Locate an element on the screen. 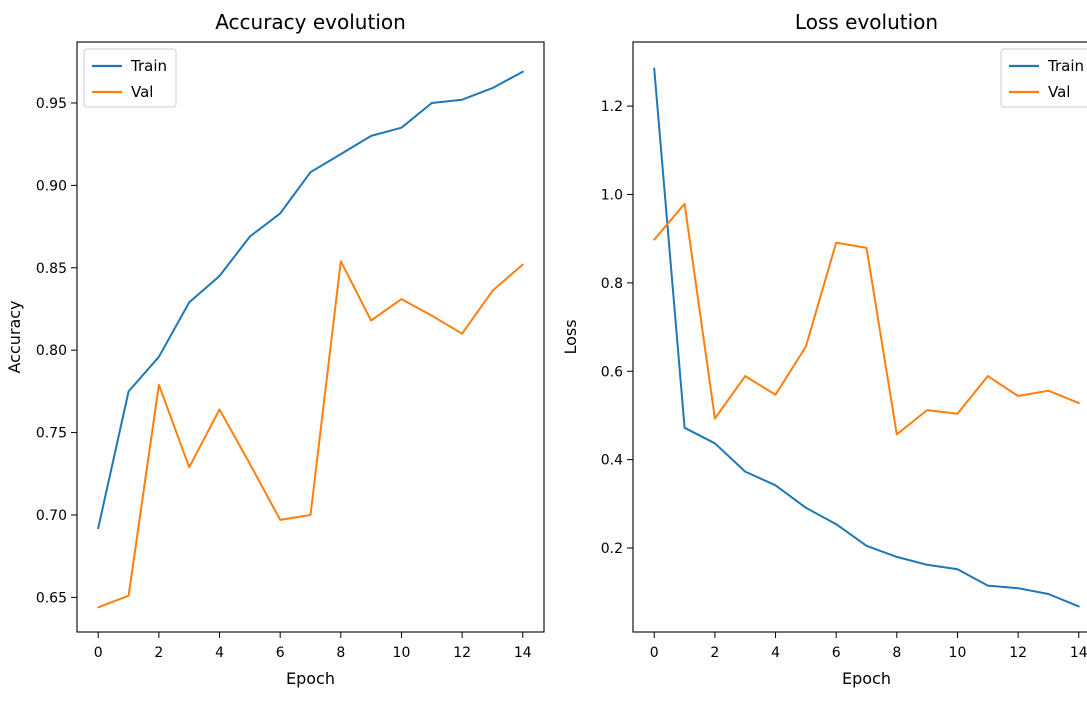 This screenshot has width=1087, height=702. y-tick-label: 0.80 is located at coordinates (51, 351).